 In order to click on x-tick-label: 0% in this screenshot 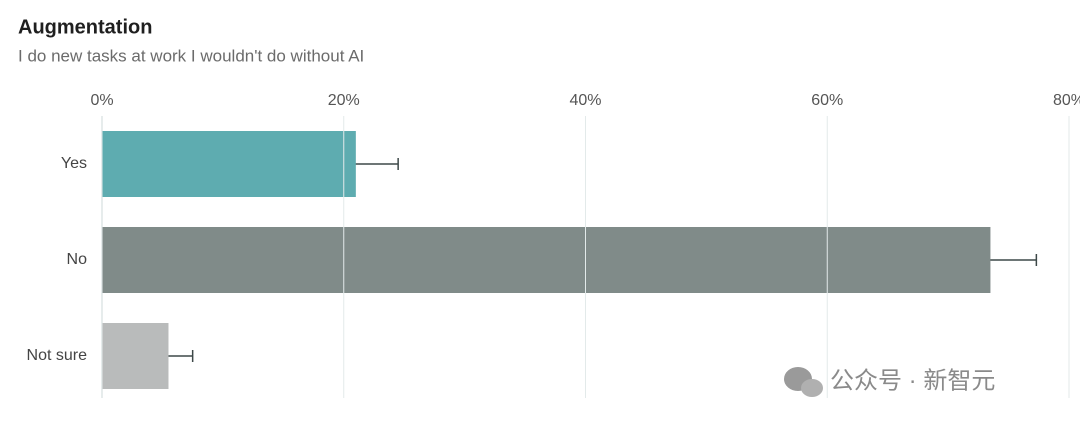, I will do `click(101, 100)`.